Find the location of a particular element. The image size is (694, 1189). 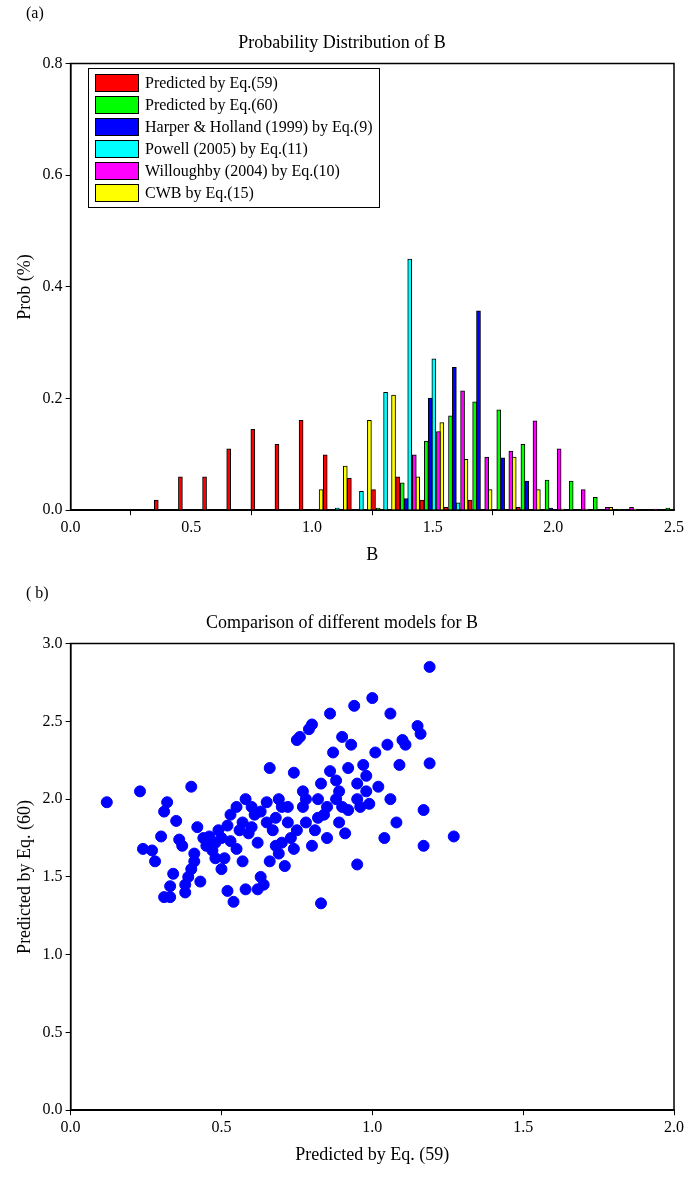

legend-label: Willoughby (2004) by Eq.(10) is located at coordinates (242, 171).